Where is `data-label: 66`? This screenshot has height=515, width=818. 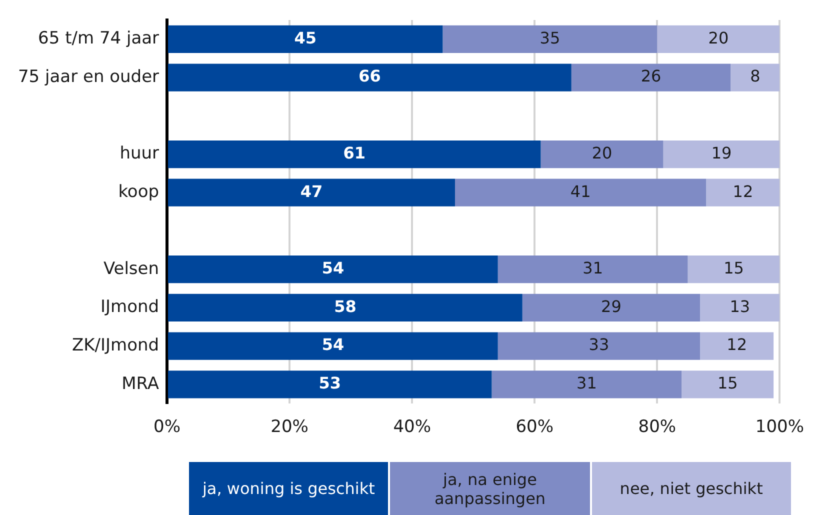
data-label: 66 is located at coordinates (369, 76).